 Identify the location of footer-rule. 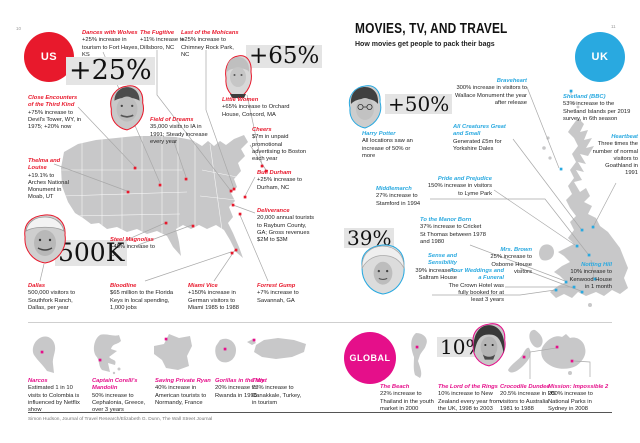
(320, 412).